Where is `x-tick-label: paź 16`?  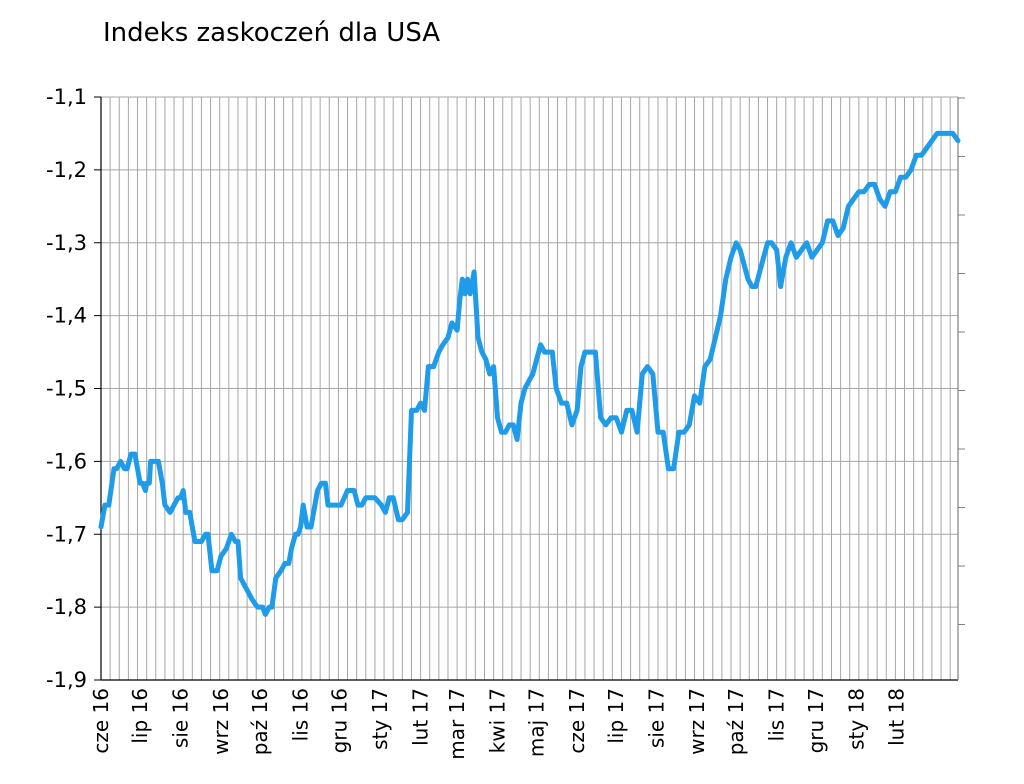
x-tick-label: paź 16 is located at coordinates (260, 721).